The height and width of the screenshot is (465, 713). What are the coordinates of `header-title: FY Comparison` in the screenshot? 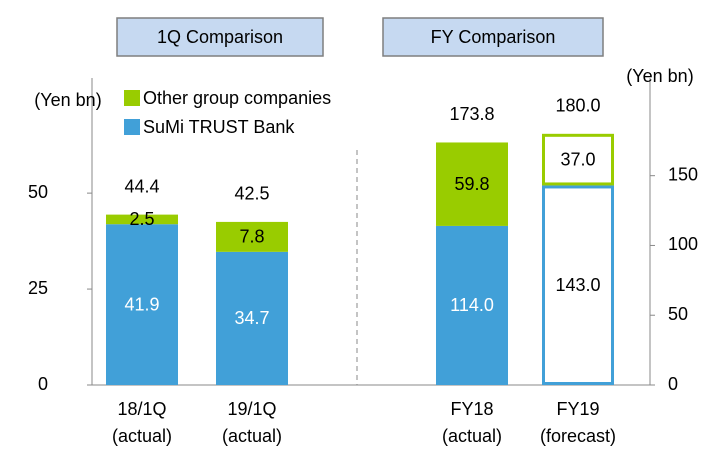 It's located at (493, 37).